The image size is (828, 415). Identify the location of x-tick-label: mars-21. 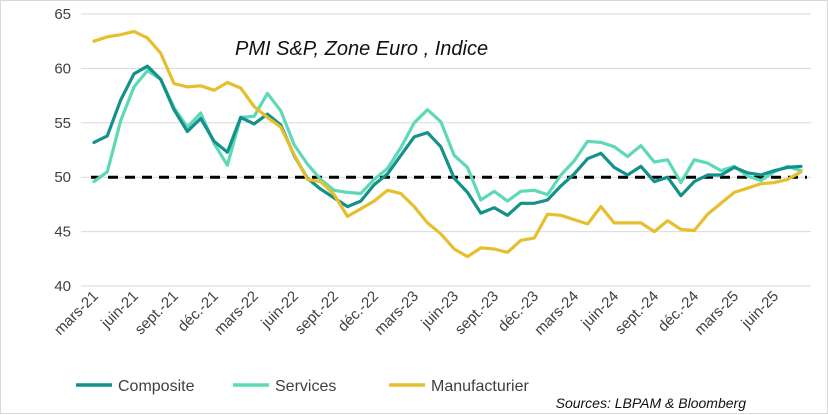
(76, 313).